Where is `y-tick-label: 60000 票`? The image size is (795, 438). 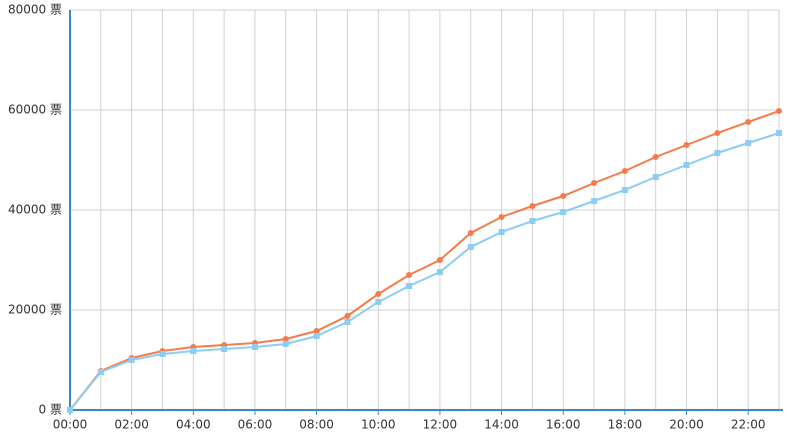 y-tick-label: 60000 票 is located at coordinates (35, 110).